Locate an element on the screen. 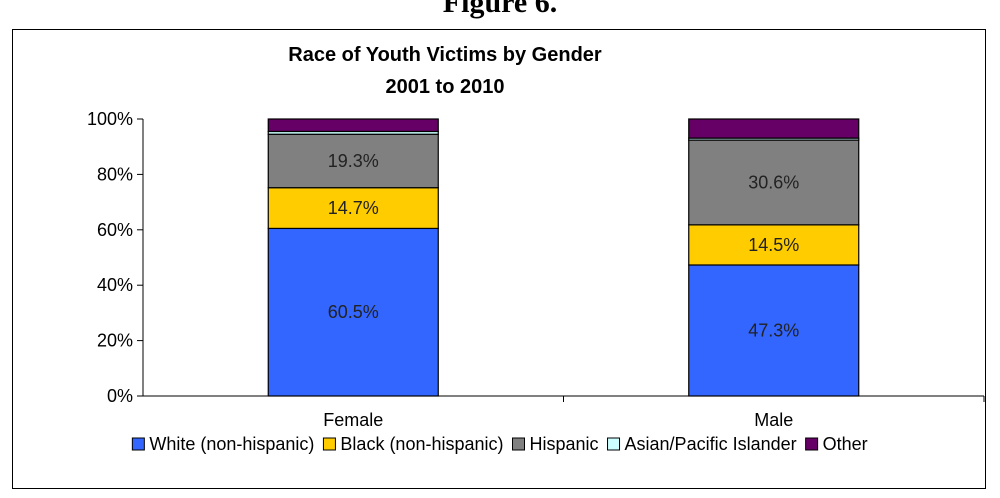  data-label: 60.5% is located at coordinates (353, 312).